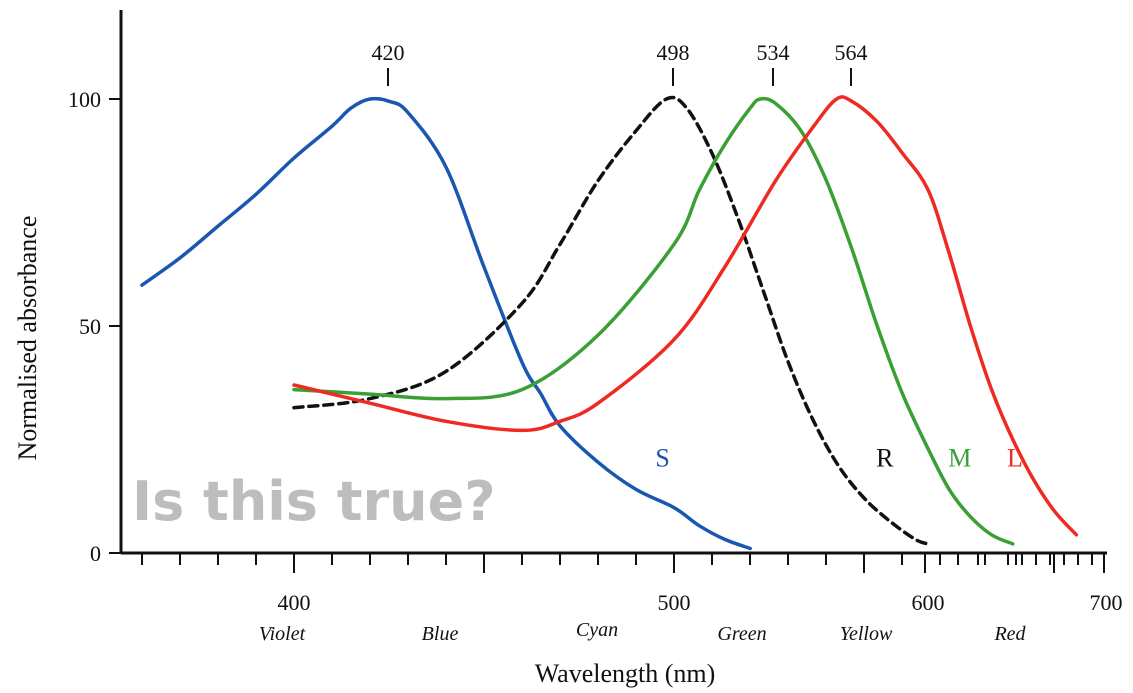 This screenshot has width=1133, height=693. I want to click on curve-label-s: S, so click(662, 458).